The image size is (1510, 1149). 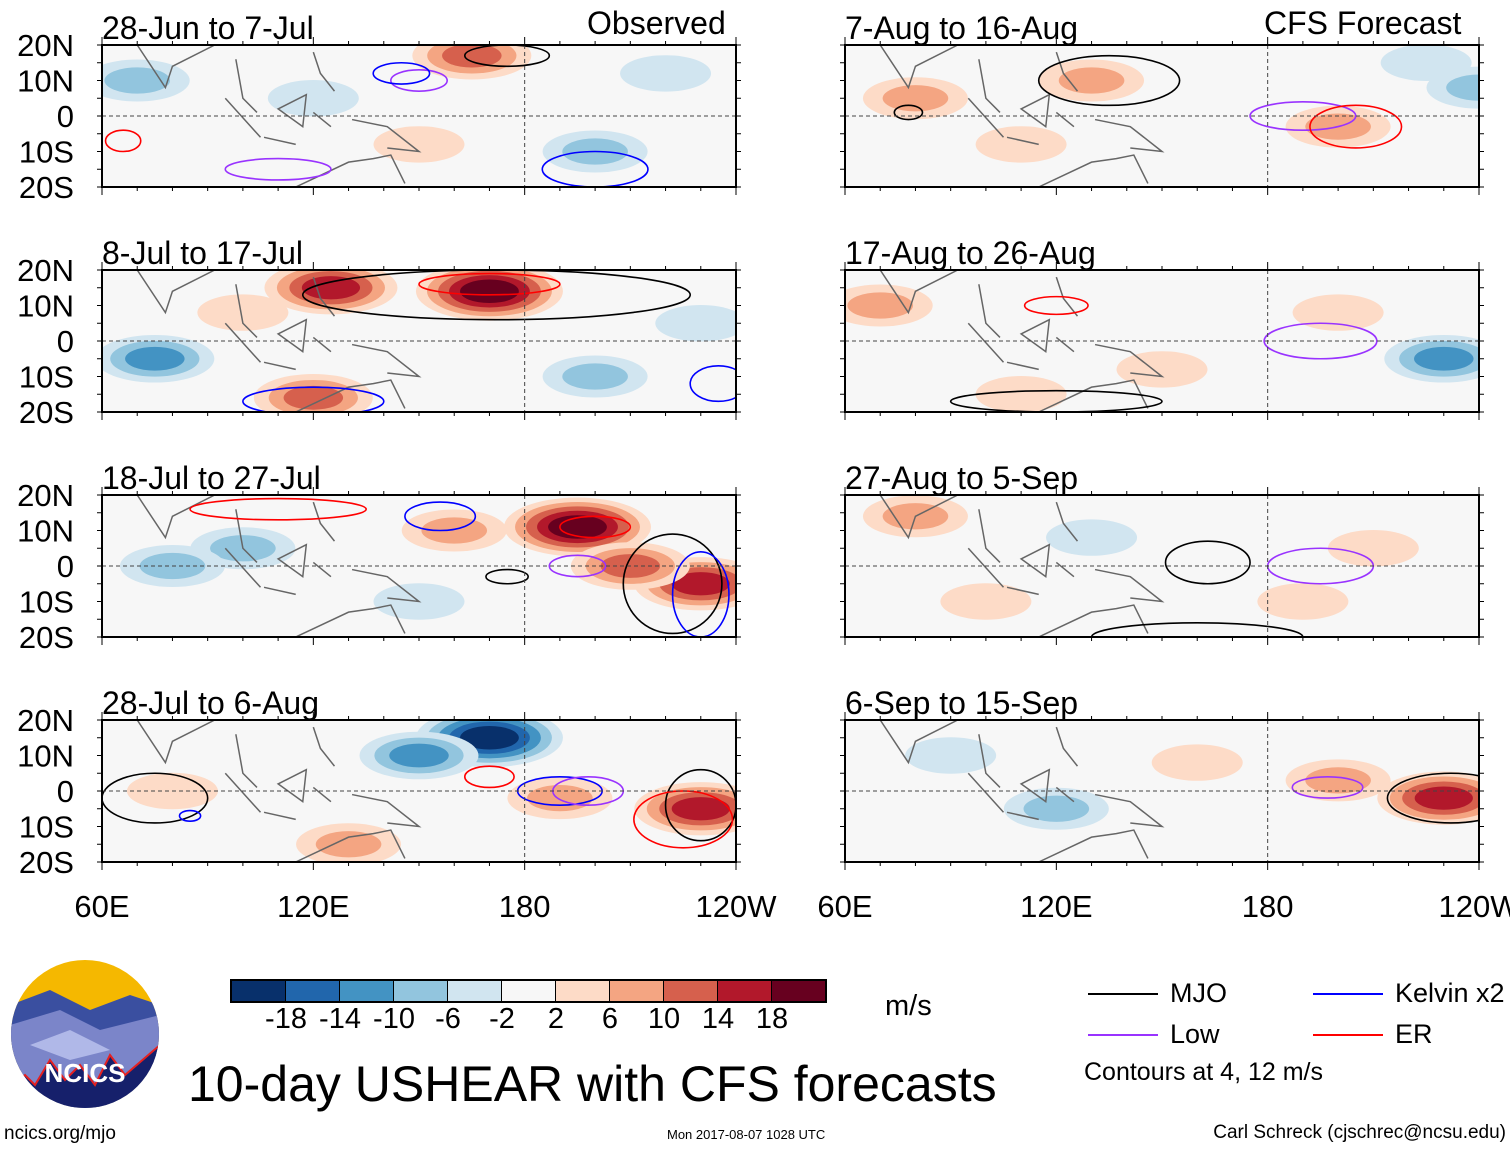 I want to click on observed-header: Observed, so click(x=656, y=23).